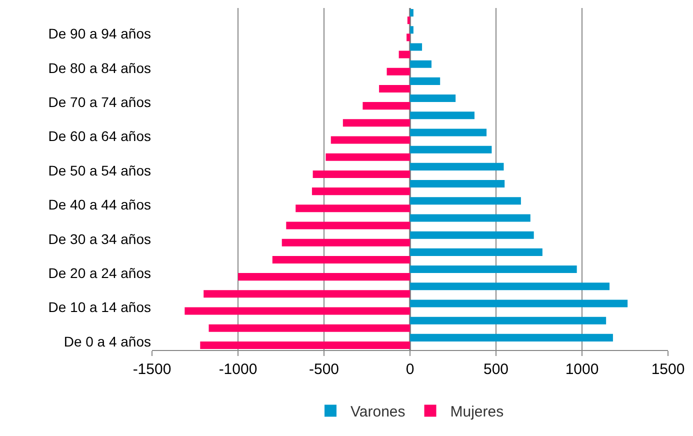  Describe the element at coordinates (99, 238) in the screenshot. I see `y-tick-label: De 30 a 34 años` at that location.